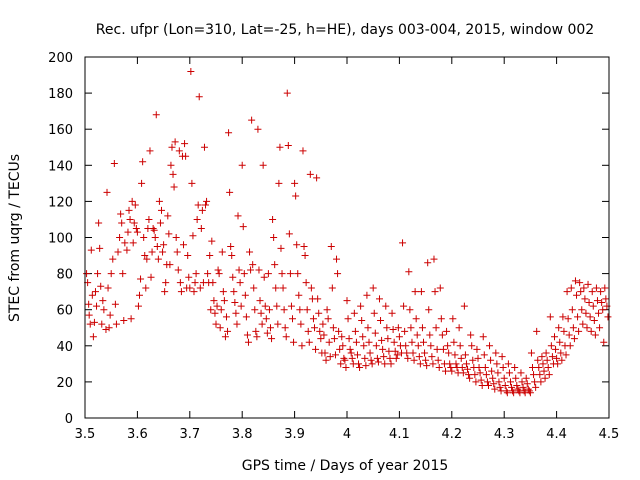 Image resolution: width=640 pixels, height=480 pixels. I want to click on y-tick-label: 200, so click(60, 58).